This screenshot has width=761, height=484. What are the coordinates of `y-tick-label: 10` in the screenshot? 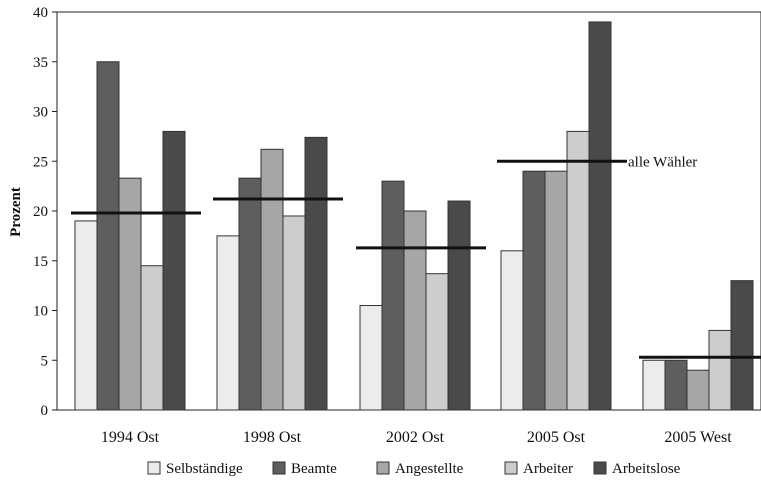 It's located at (40, 312).